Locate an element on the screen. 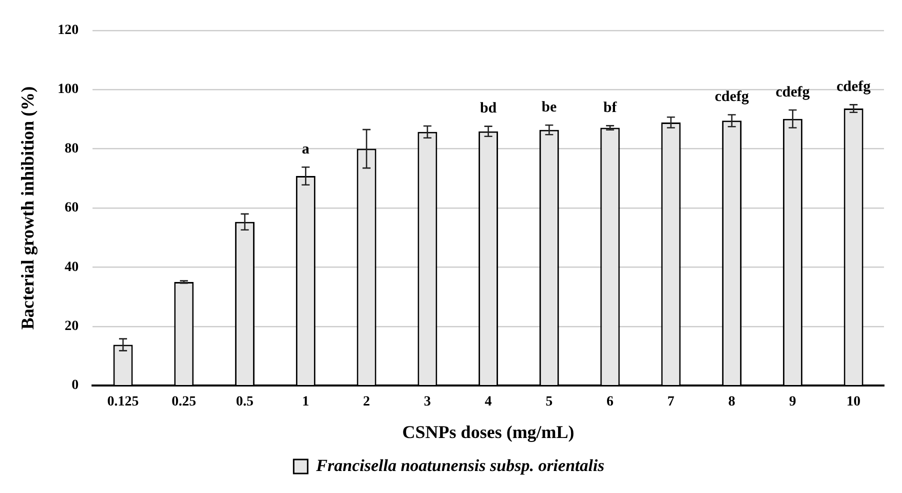 This screenshot has width=902, height=493. x-tick-label: 0.125 is located at coordinates (123, 402).